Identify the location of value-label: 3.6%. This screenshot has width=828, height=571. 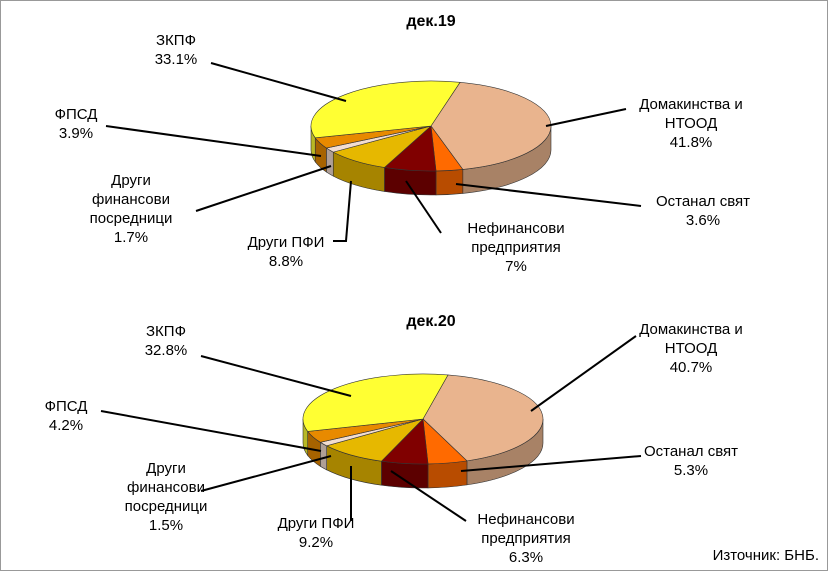
(703, 220).